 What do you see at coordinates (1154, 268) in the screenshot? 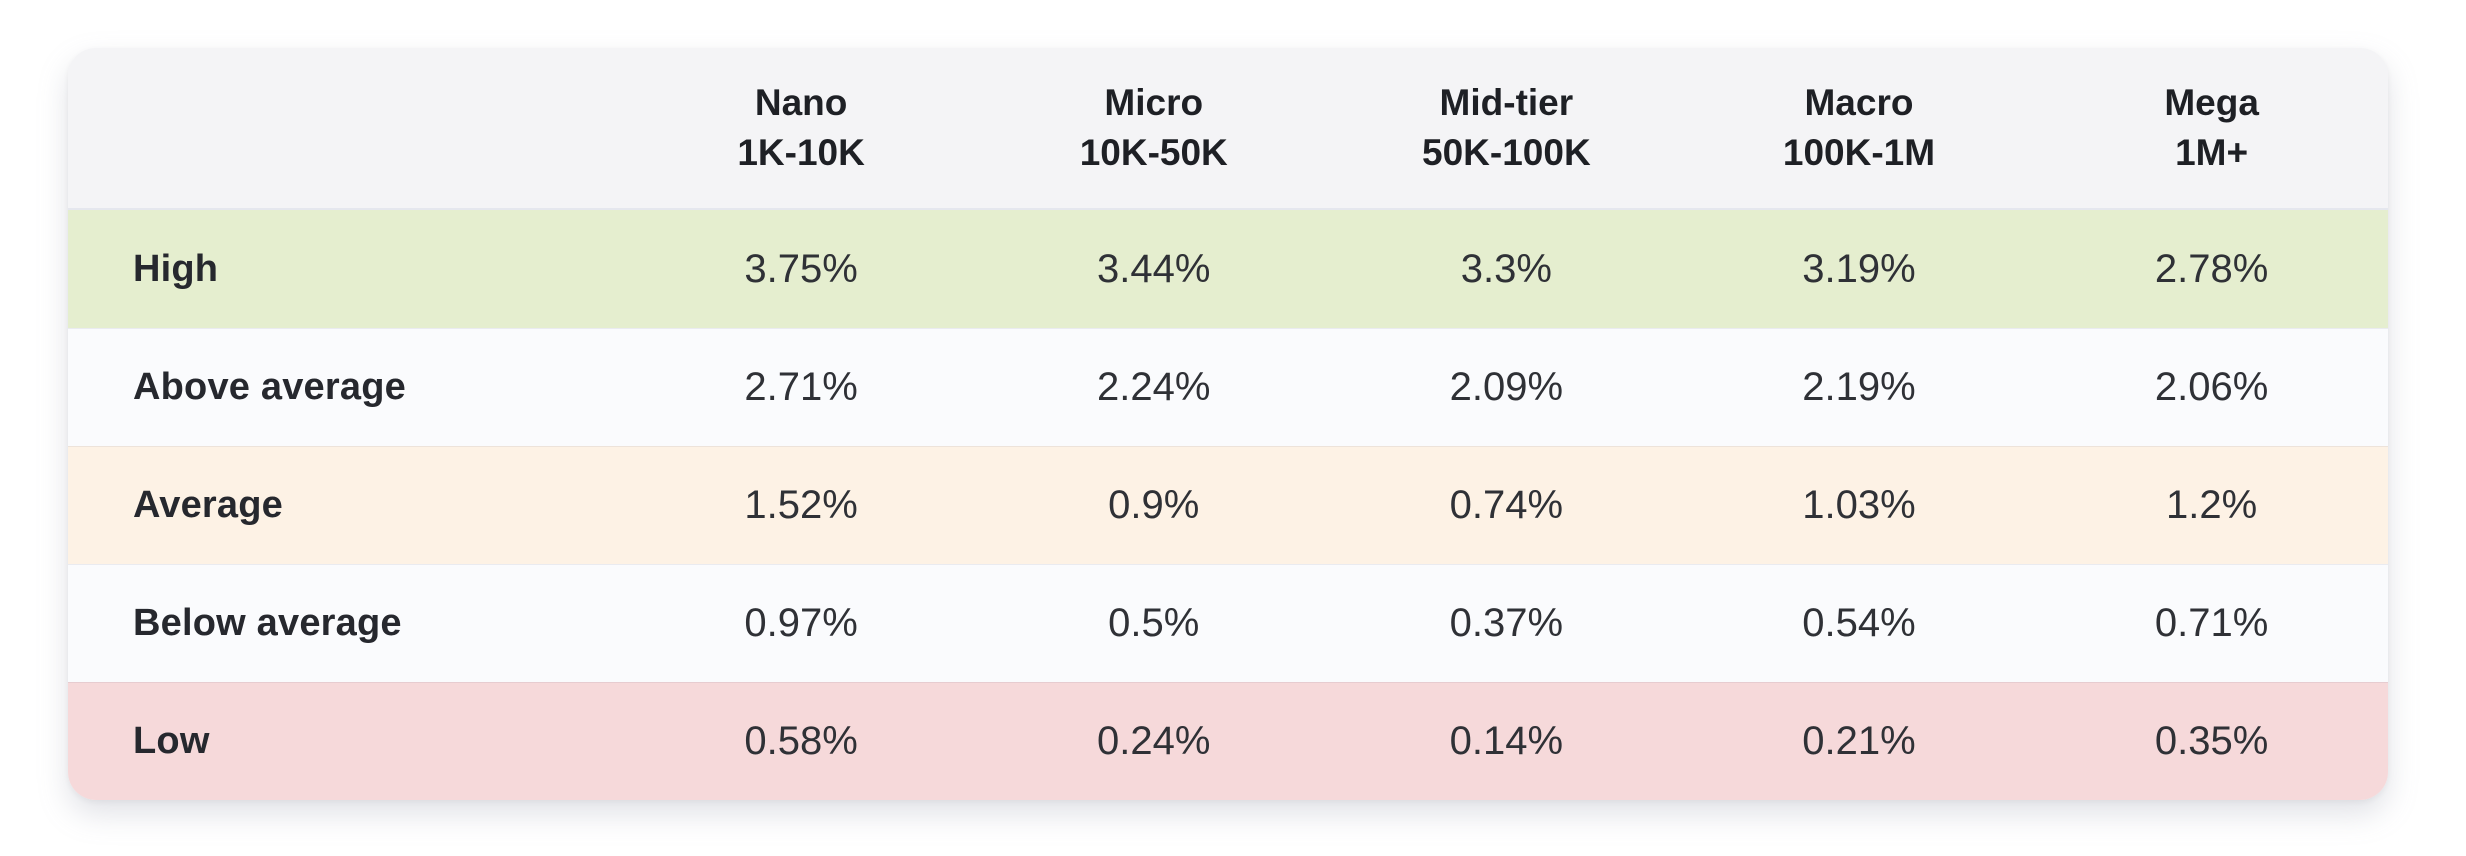
I see `cell-high-micro: 3.44%` at bounding box center [1154, 268].